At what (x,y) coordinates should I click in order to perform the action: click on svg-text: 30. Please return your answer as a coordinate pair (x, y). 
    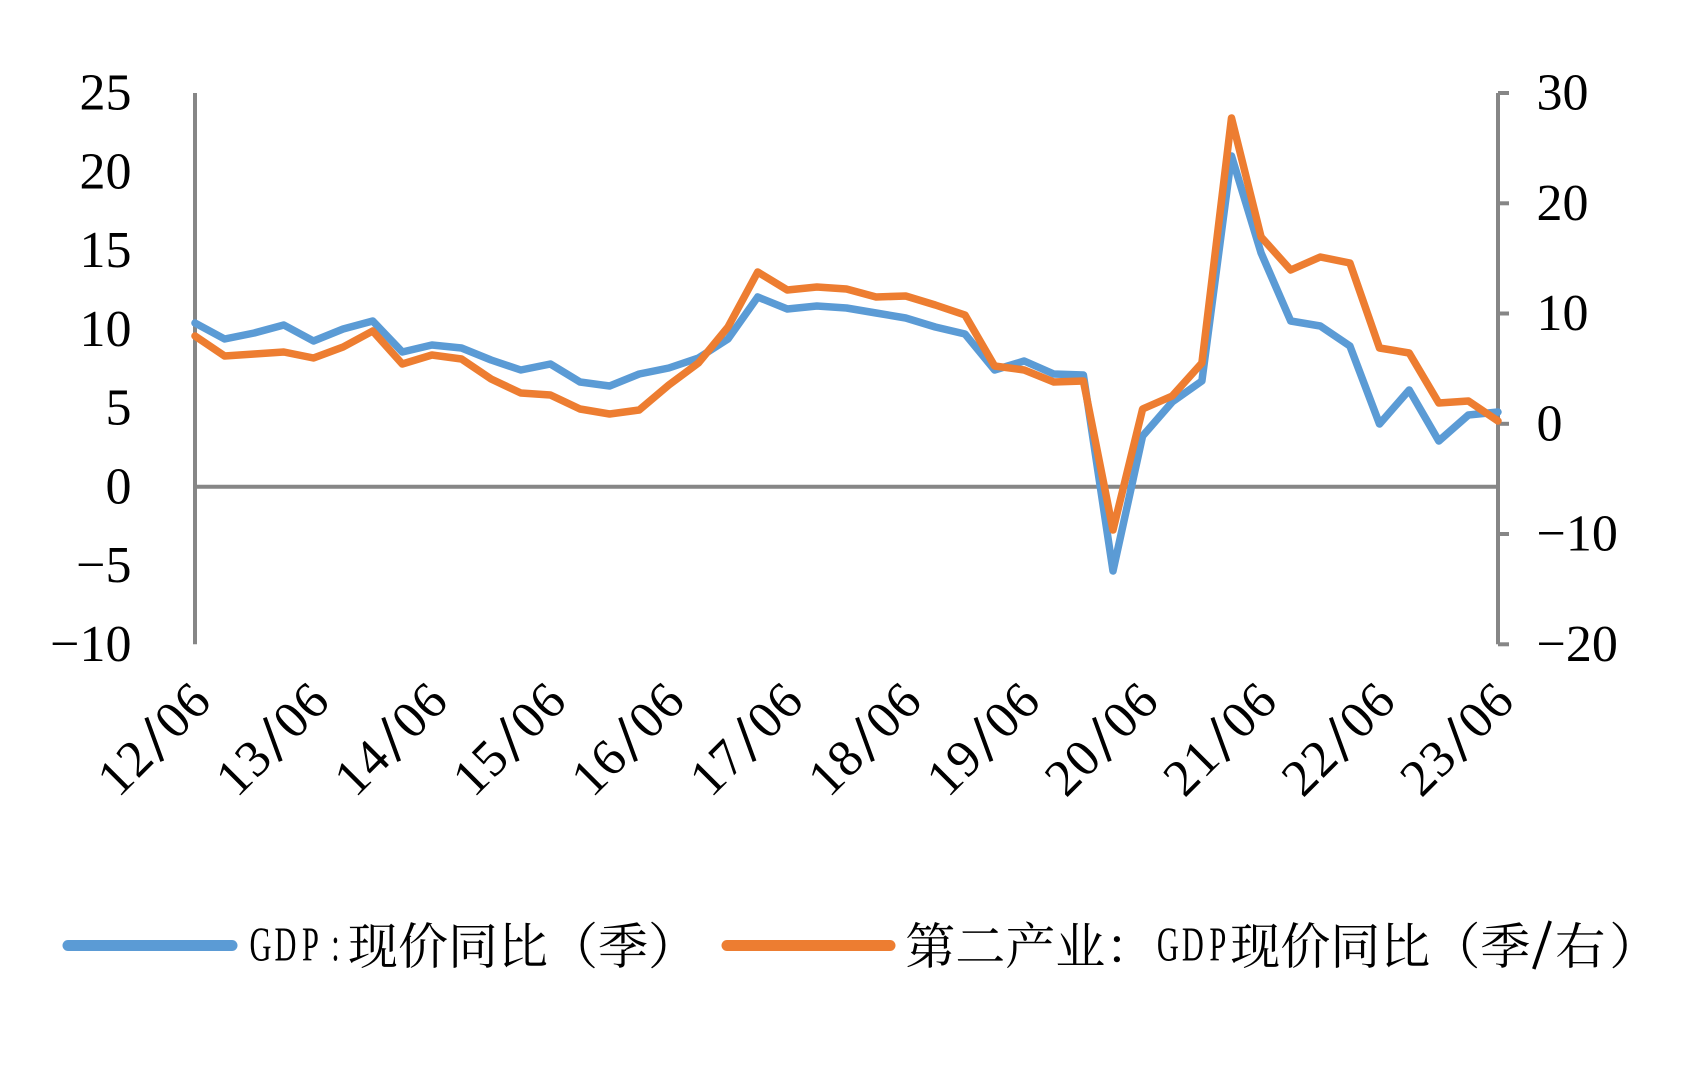
    Looking at the image, I should click on (1563, 93).